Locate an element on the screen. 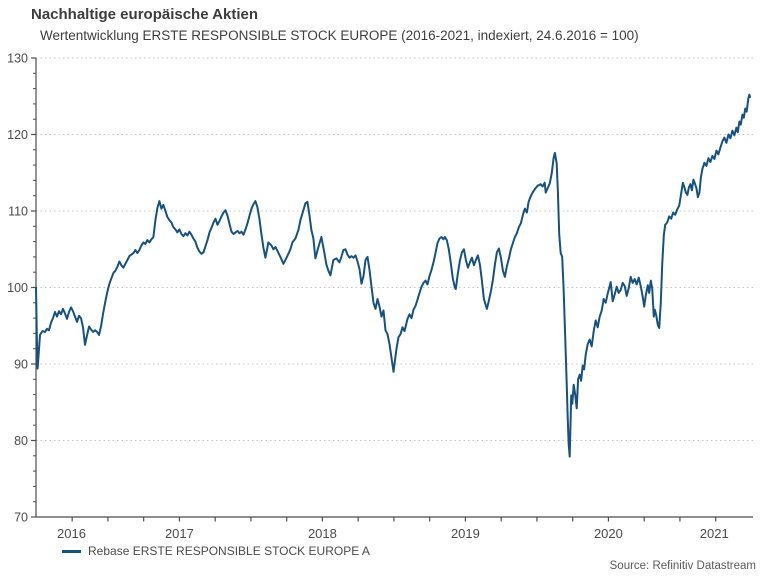  x-axis-label: 2021 is located at coordinates (714, 533).